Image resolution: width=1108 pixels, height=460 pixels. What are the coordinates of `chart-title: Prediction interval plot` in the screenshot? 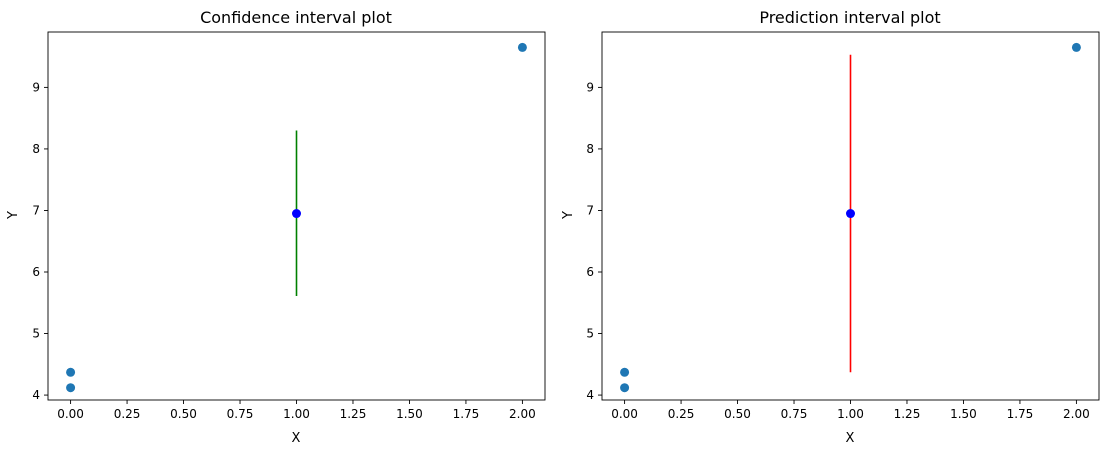 It's located at (849, 17).